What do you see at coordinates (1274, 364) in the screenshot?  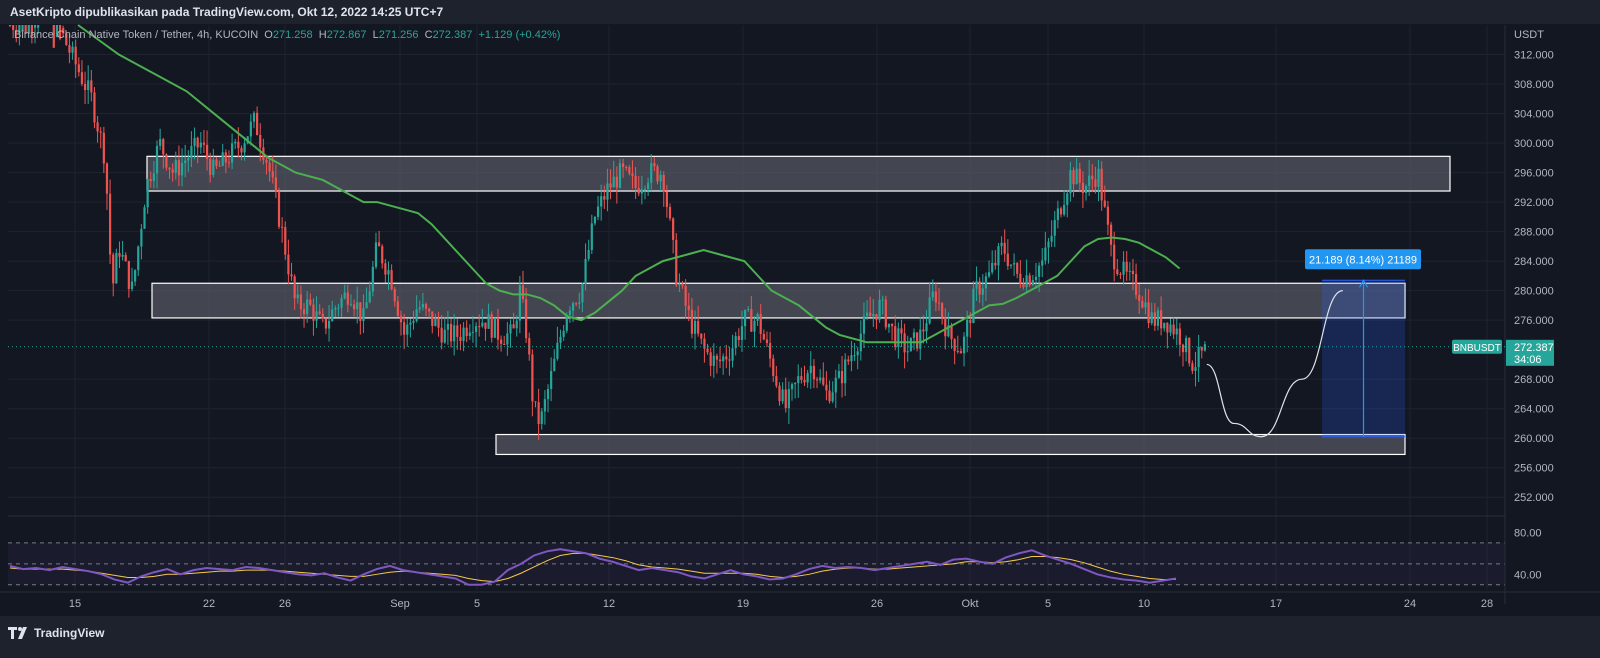 I see `projection-drawing` at bounding box center [1274, 364].